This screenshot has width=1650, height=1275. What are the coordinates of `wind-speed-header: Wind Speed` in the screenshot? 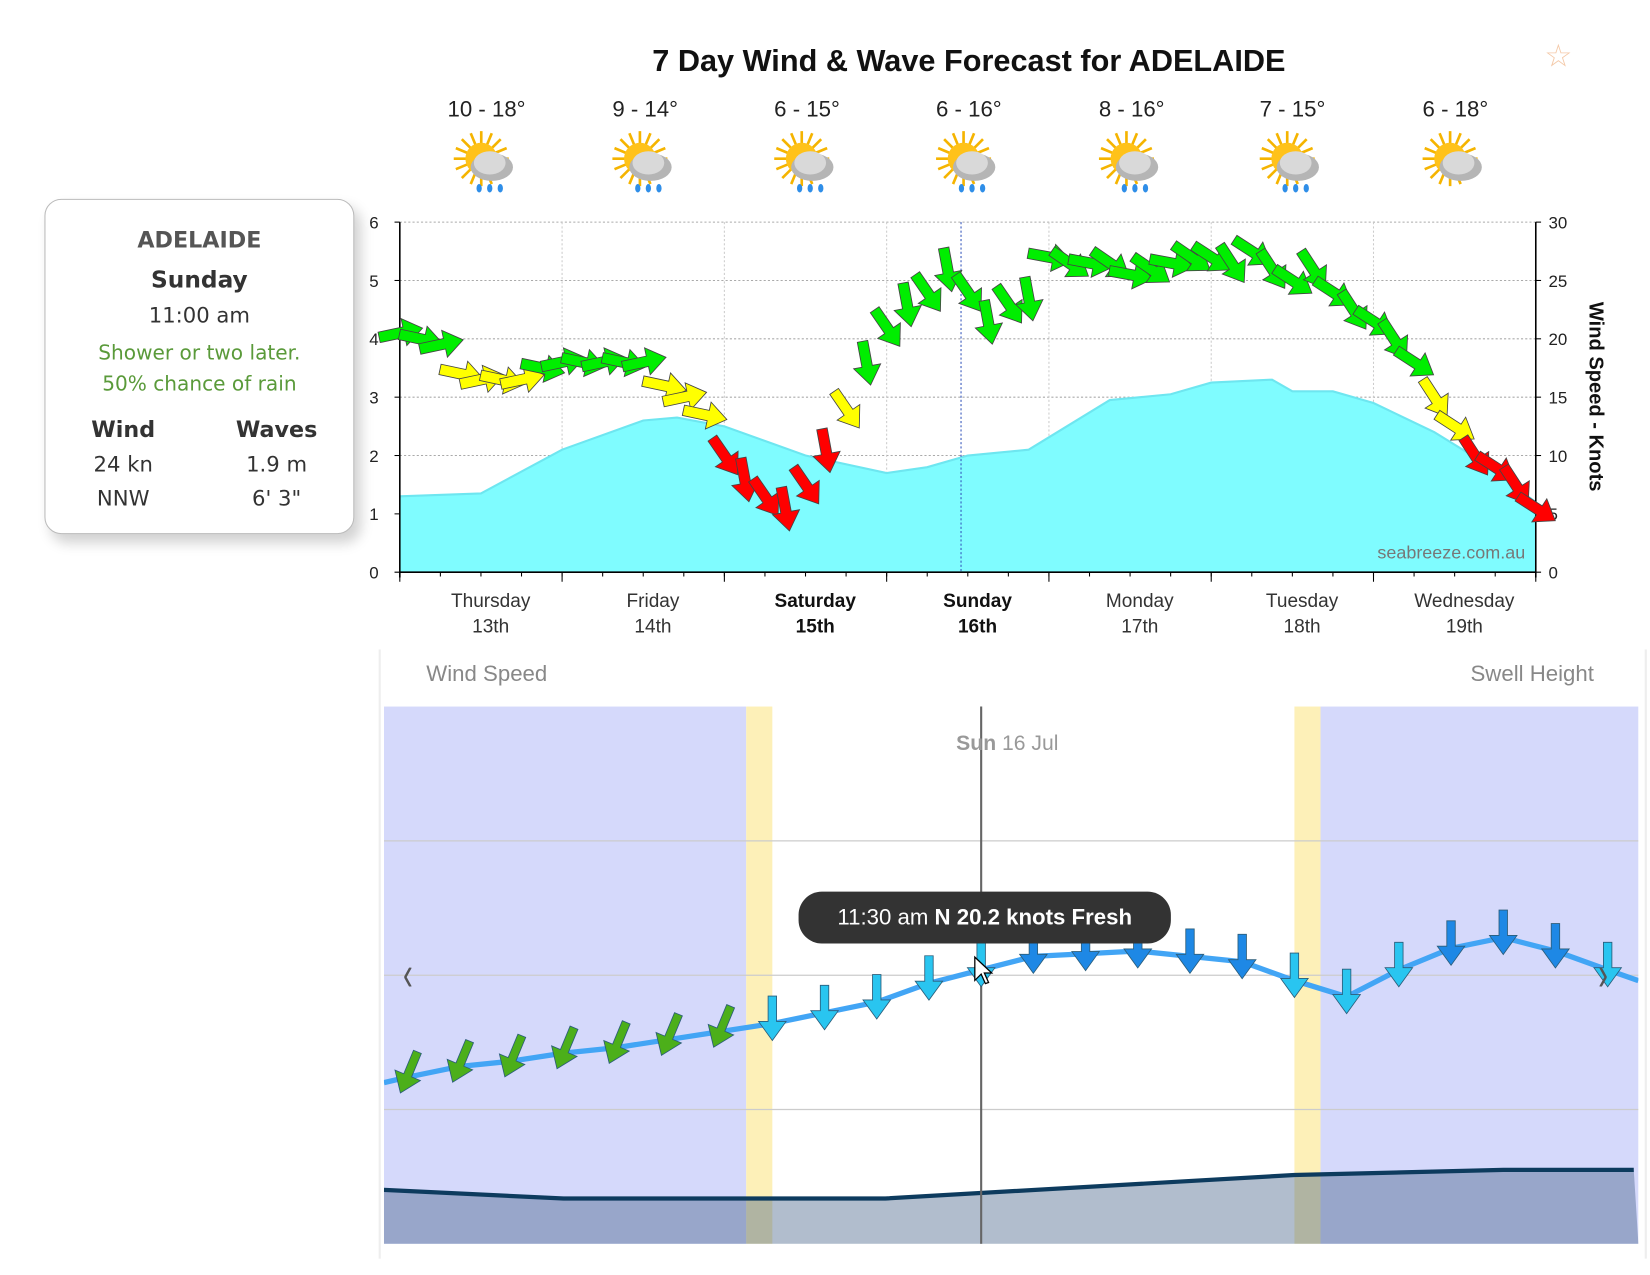 It's located at (487, 674).